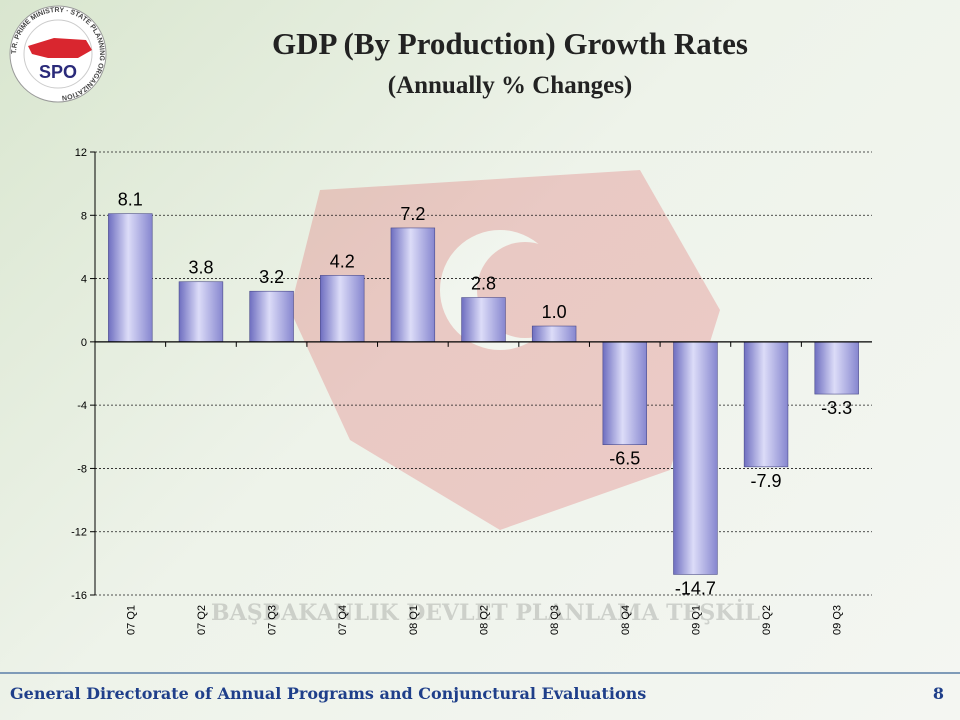  What do you see at coordinates (84, 216) in the screenshot?
I see `y-tick-label-1: 8` at bounding box center [84, 216].